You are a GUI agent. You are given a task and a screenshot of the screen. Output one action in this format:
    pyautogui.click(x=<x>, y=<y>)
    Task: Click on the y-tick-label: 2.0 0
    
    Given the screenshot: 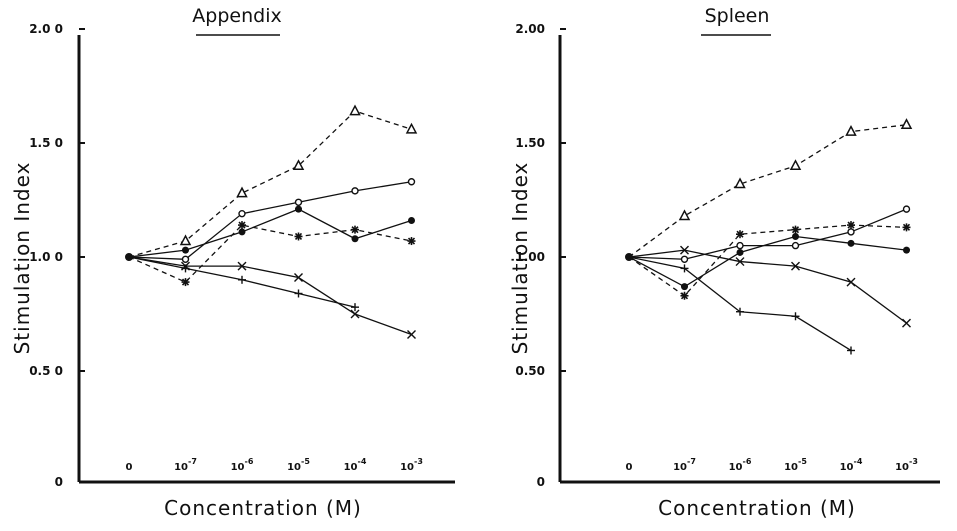 What is the action you would take?
    pyautogui.click(x=46, y=29)
    